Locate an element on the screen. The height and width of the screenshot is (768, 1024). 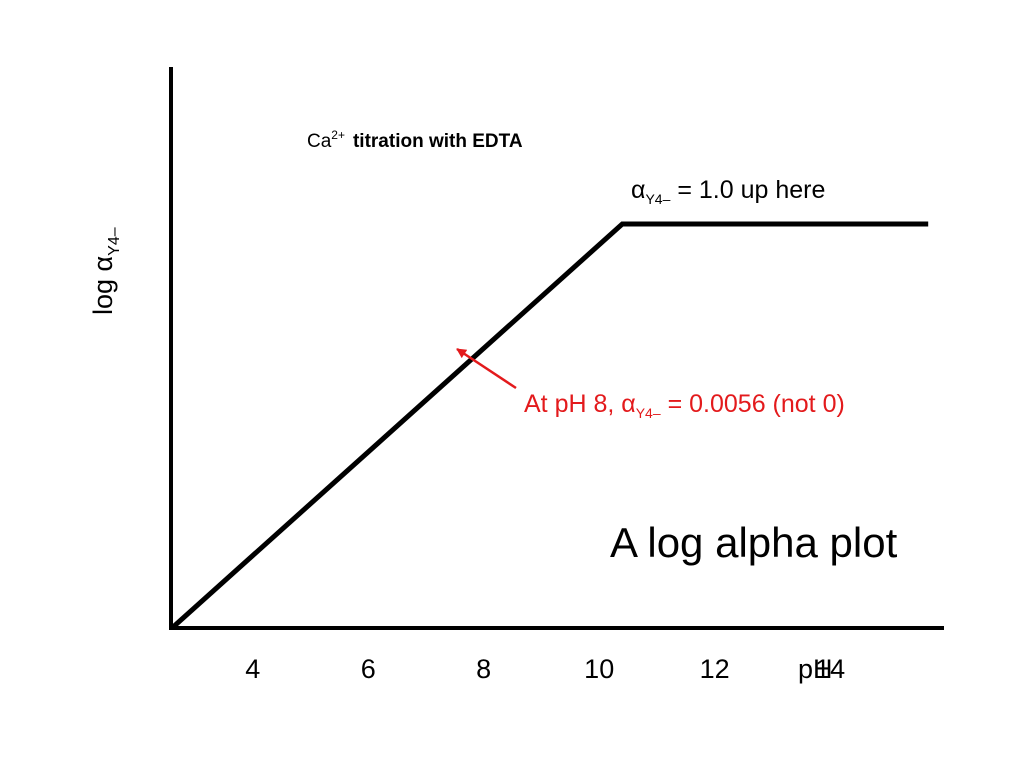
ph8-annotation-main: At pH 8, α is located at coordinates (580, 404).